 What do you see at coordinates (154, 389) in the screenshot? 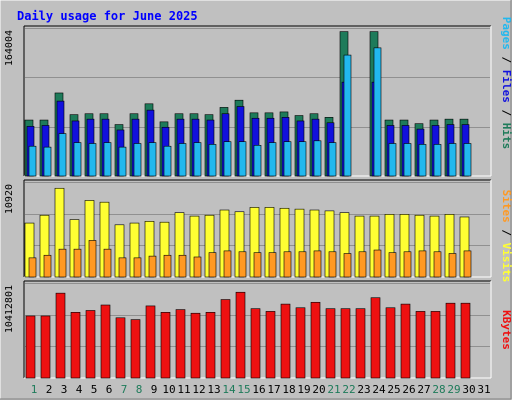
I see `day-label-9: 9` at bounding box center [154, 389].